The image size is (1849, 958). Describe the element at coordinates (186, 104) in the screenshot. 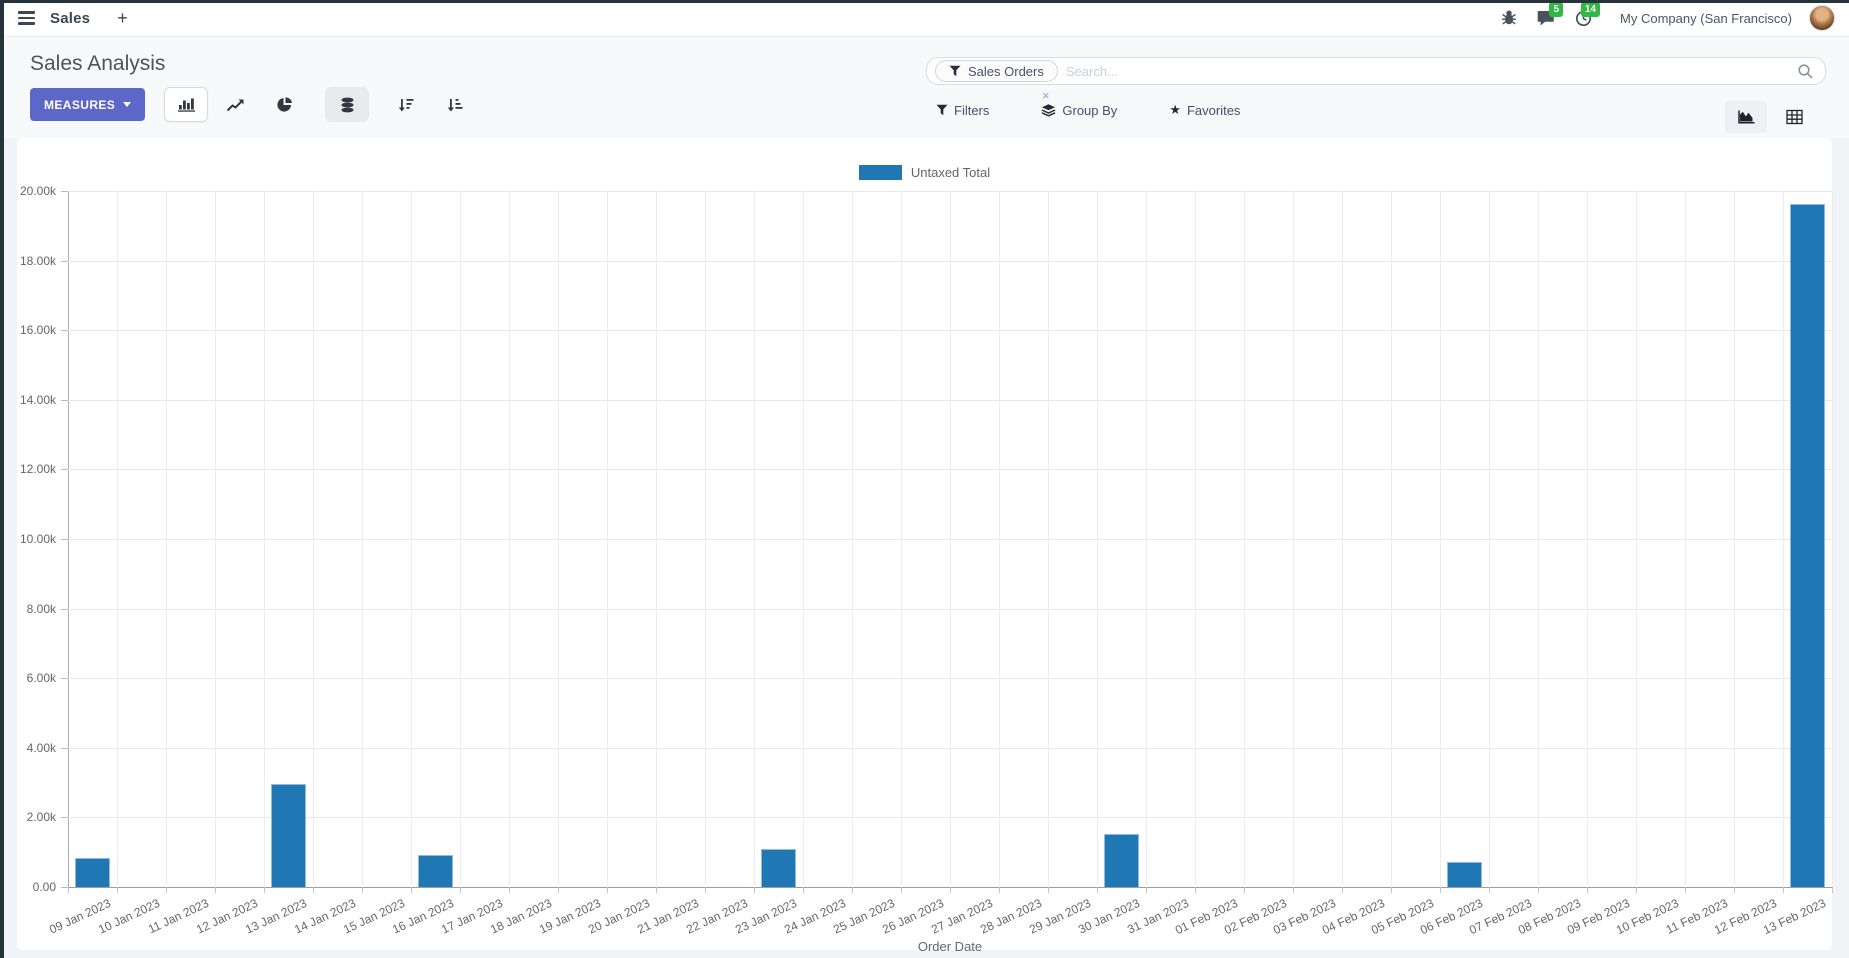

I see `bar-chart-mode-button` at that location.